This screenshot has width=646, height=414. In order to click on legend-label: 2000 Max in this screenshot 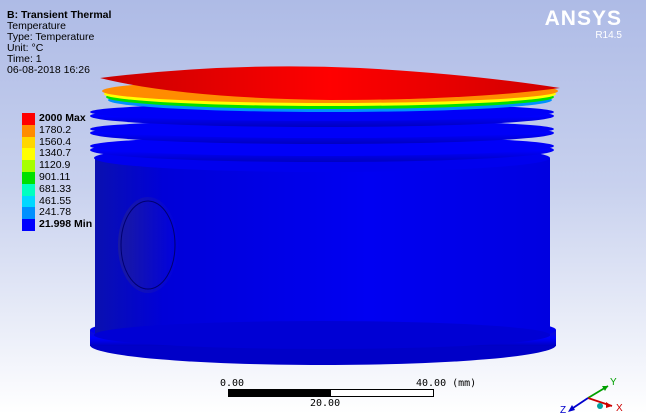, I will do `click(62, 118)`.